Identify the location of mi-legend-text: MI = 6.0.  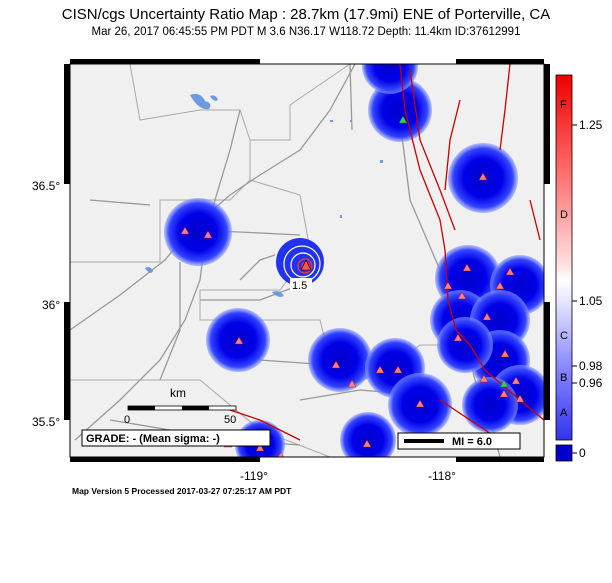
(472, 442).